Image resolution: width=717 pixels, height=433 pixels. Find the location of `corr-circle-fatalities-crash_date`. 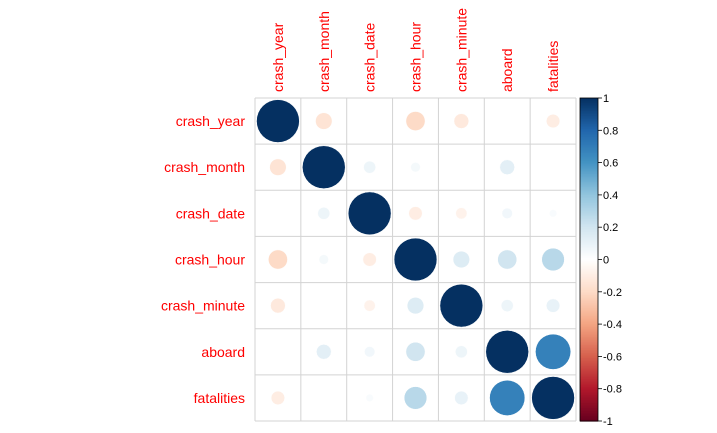

corr-circle-fatalities-crash_date is located at coordinates (369, 397).